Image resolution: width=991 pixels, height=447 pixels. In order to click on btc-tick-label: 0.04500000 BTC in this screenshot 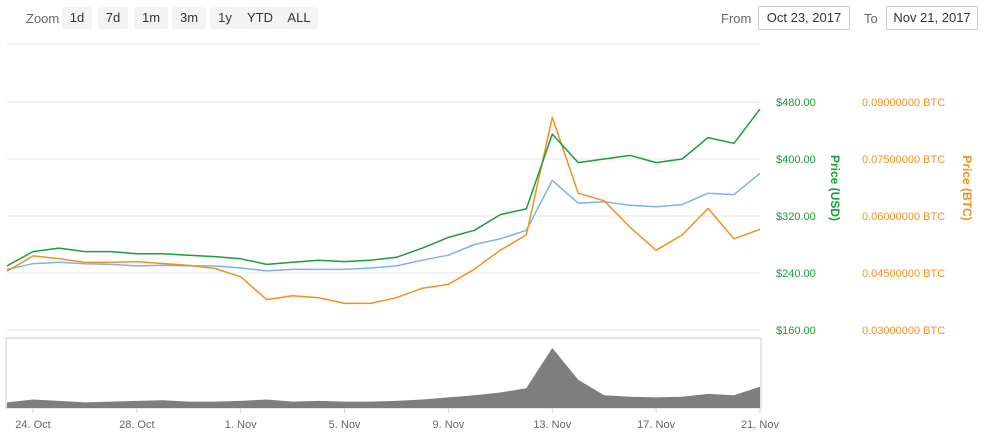, I will do `click(903, 274)`.